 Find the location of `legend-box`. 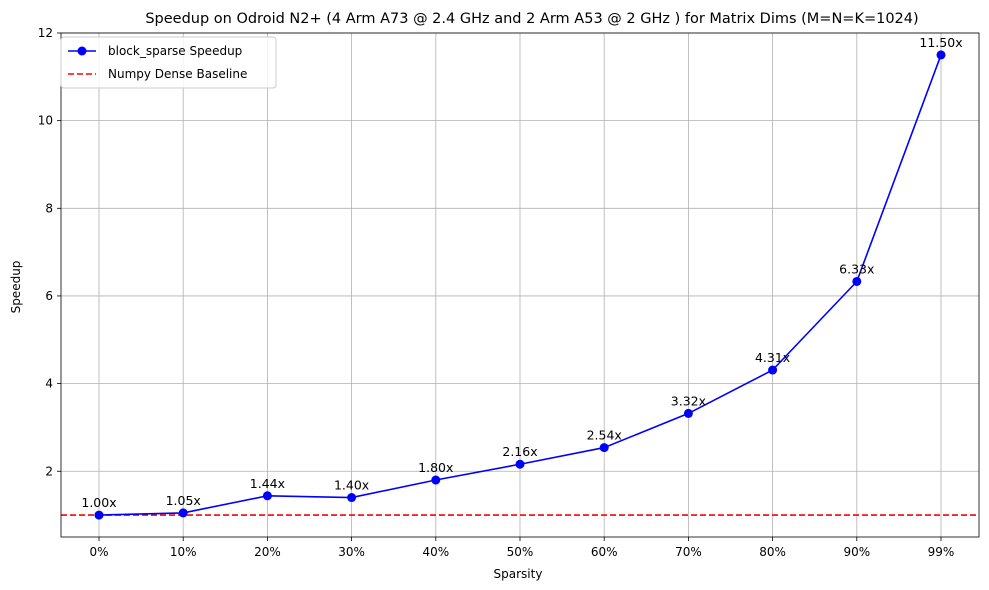

legend-box is located at coordinates (168, 62).